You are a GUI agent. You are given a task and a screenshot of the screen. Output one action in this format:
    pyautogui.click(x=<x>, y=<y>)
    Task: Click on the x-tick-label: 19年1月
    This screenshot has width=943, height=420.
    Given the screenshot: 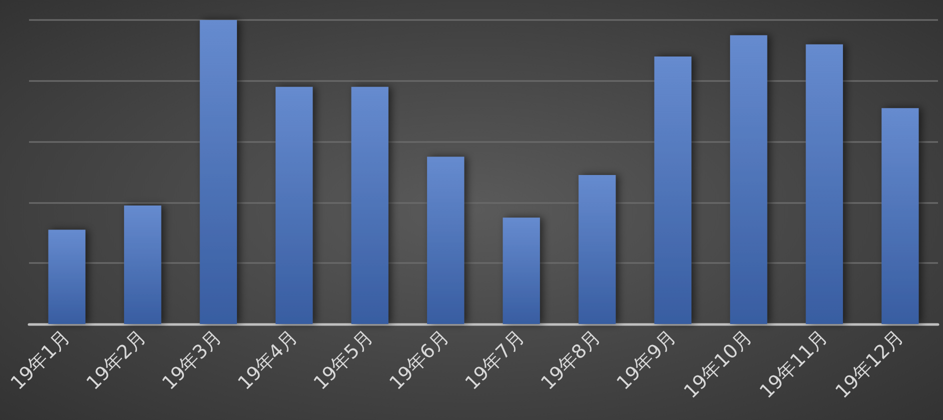 What is the action you would take?
    pyautogui.click(x=40, y=360)
    